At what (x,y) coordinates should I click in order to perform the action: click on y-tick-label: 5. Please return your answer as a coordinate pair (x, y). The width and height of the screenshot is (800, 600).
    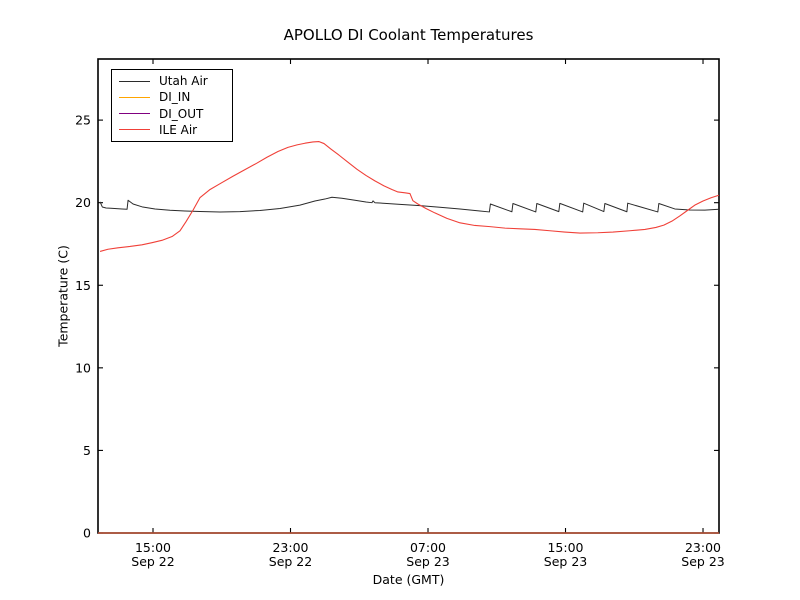
    Looking at the image, I should click on (87, 450).